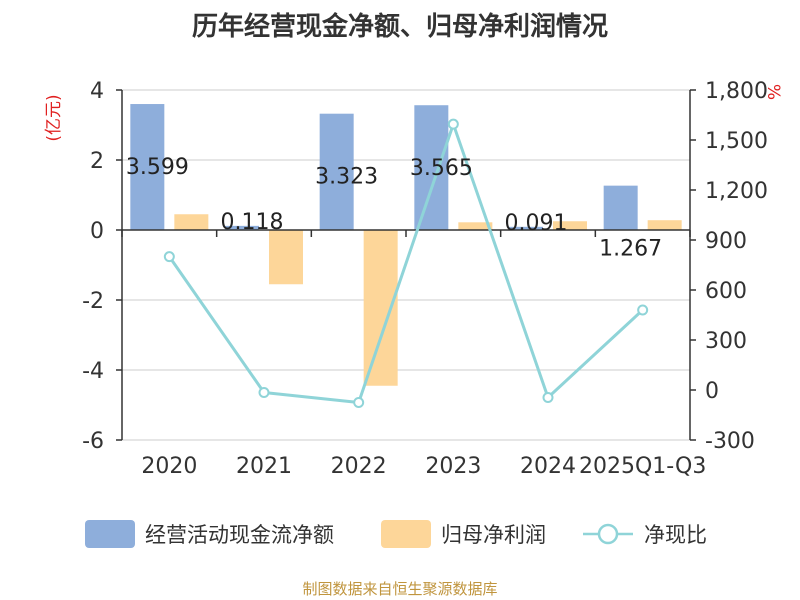  Describe the element at coordinates (400, 589) in the screenshot. I see `source-note: 制图数据来自恒生聚源数据库` at that location.